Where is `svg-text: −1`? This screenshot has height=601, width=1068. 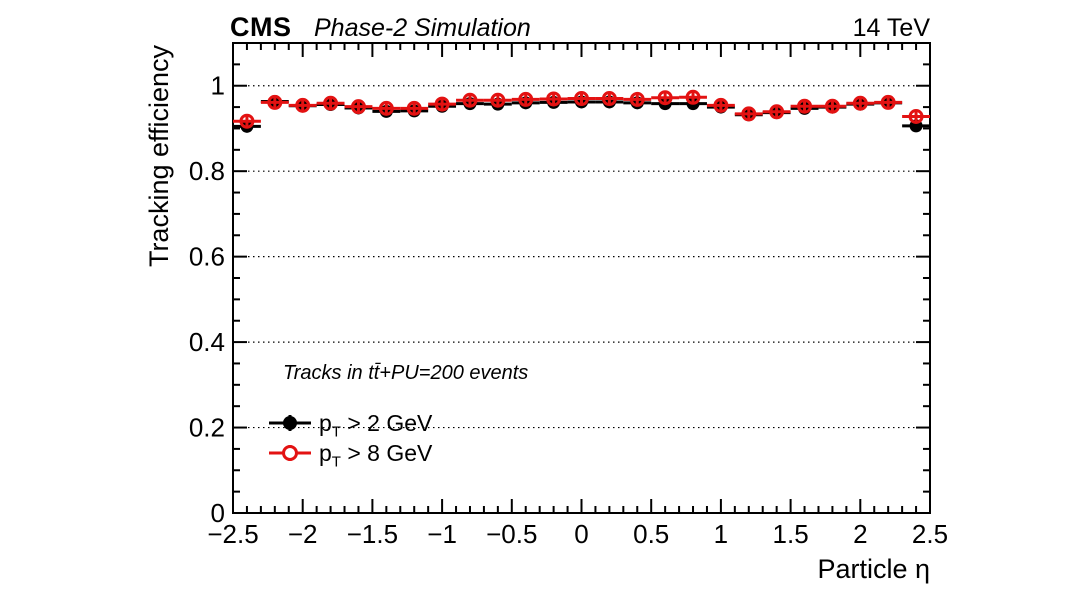 svg-text: −1 is located at coordinates (442, 534).